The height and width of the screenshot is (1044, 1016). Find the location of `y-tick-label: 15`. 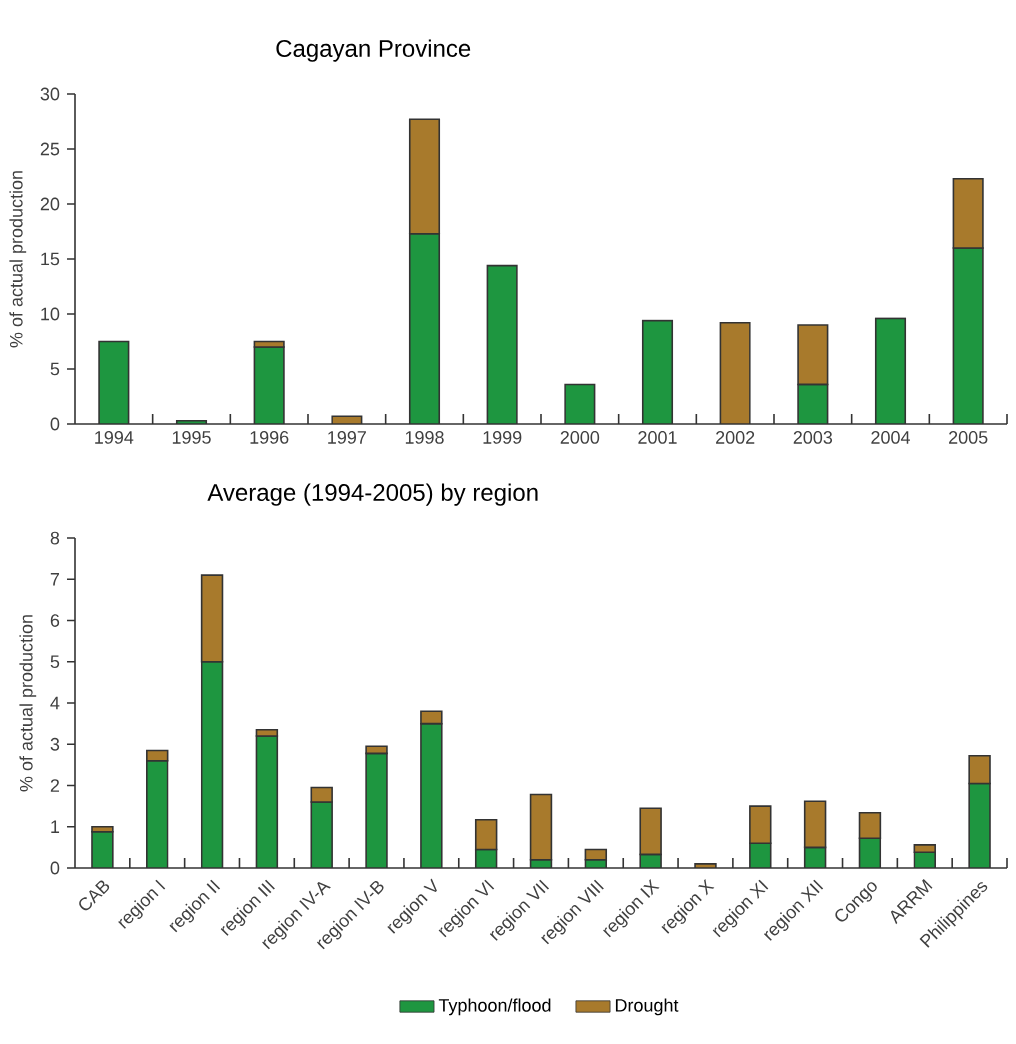

y-tick-label: 15 is located at coordinates (50, 259).